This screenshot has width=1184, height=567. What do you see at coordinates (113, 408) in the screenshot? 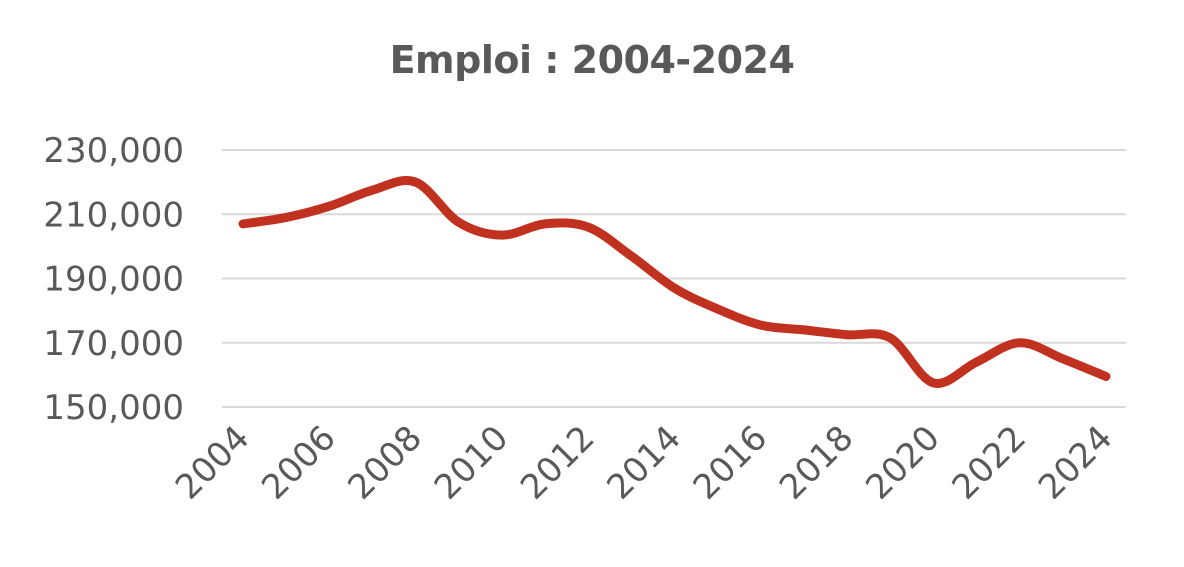
I see `y-tick-label: 150,000` at bounding box center [113, 408].